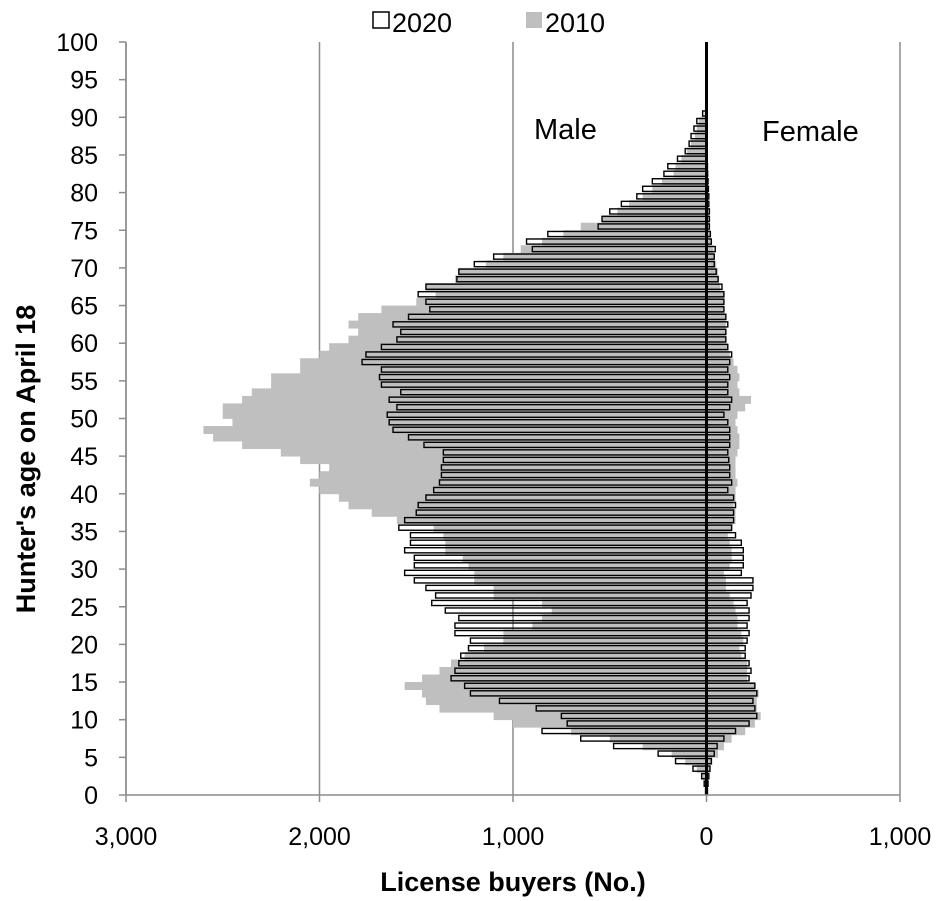 This screenshot has width=941, height=901. Describe the element at coordinates (84, 118) in the screenshot. I see `y-tick-label-18: 90` at that location.